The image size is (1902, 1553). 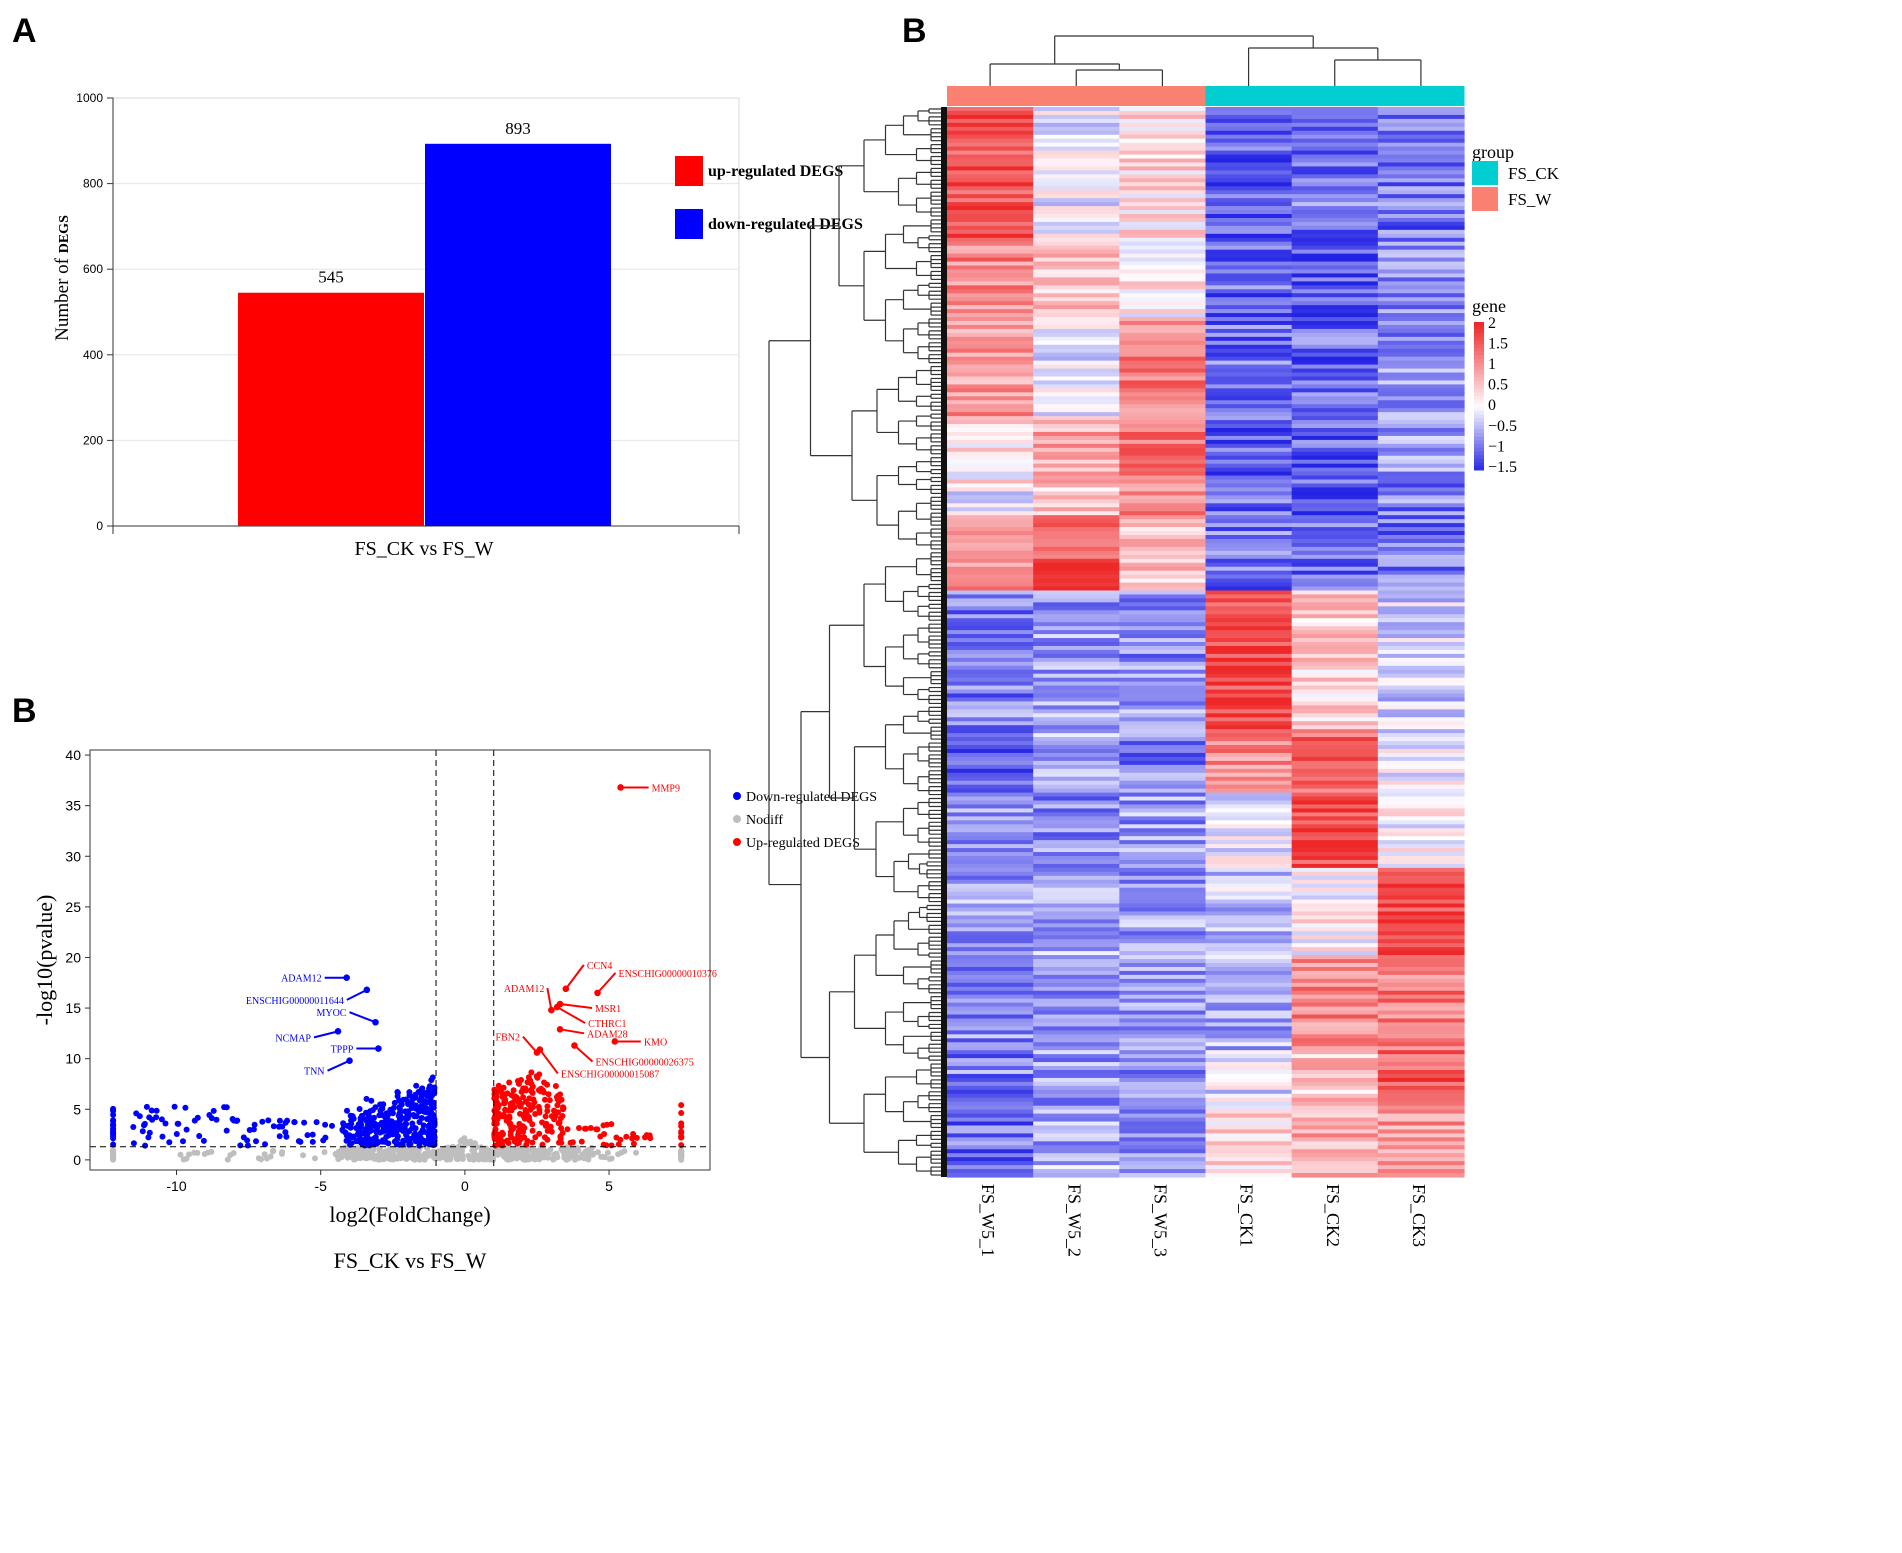 I want to click on volcano-gene-label: ENSCHIG00000010376, so click(x=668, y=974).